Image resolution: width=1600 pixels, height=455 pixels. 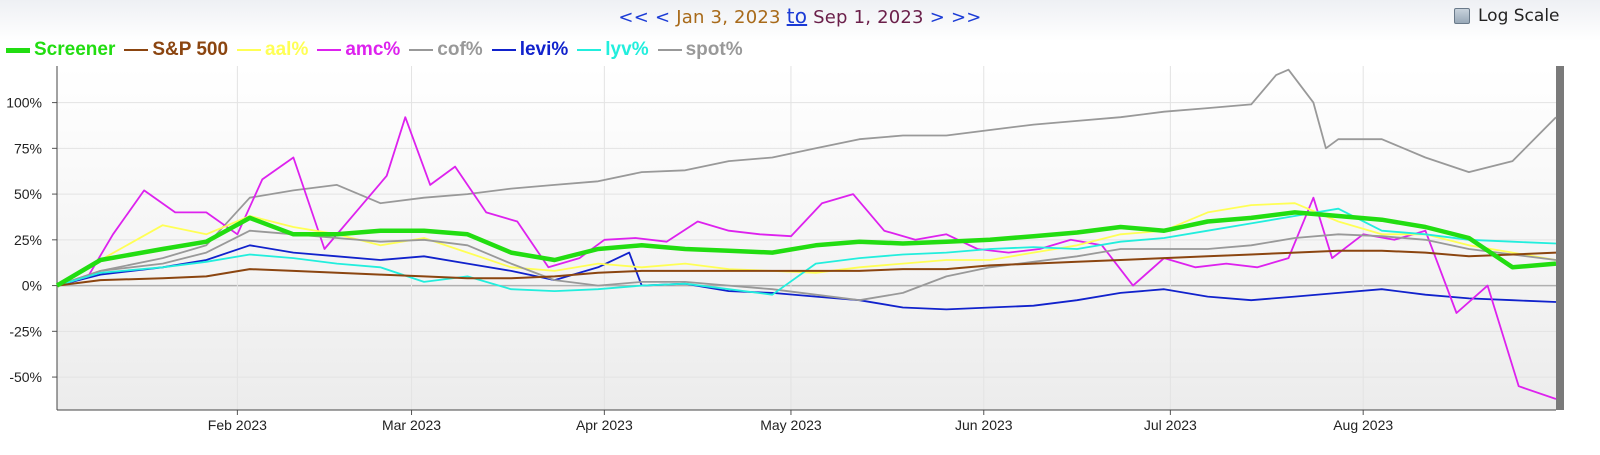 What do you see at coordinates (868, 17) in the screenshot?
I see `end-date: Sep 1, 2023` at bounding box center [868, 17].